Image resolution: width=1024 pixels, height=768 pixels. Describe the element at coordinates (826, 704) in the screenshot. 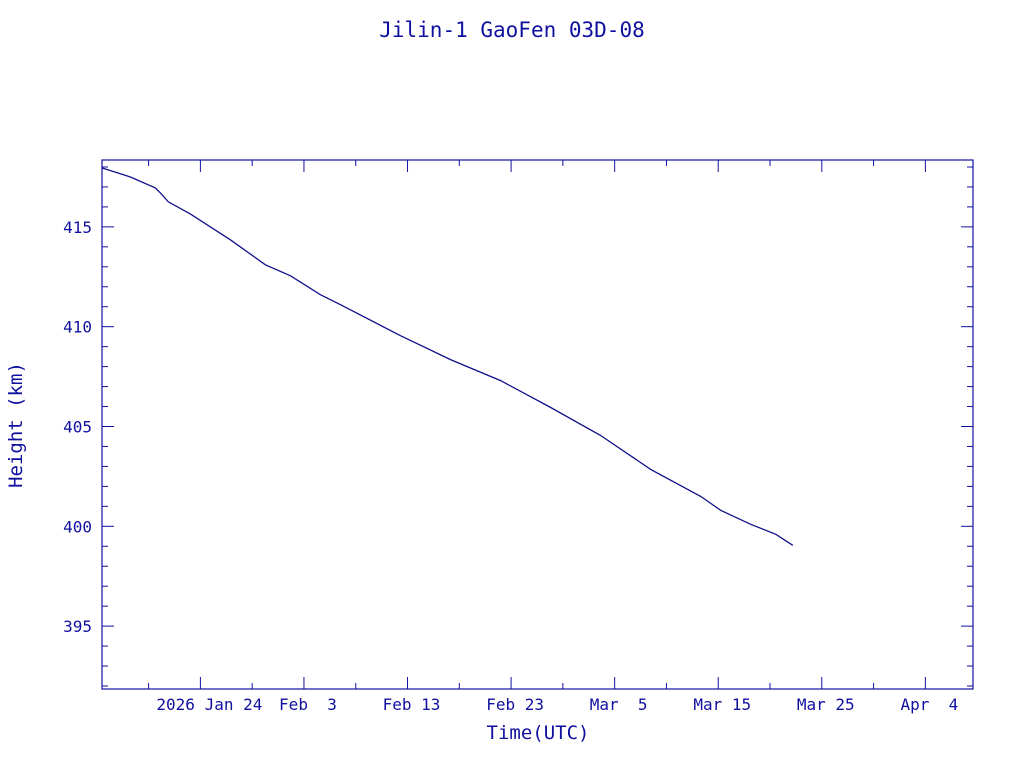

I see `x-tick-label: Mar 25` at that location.